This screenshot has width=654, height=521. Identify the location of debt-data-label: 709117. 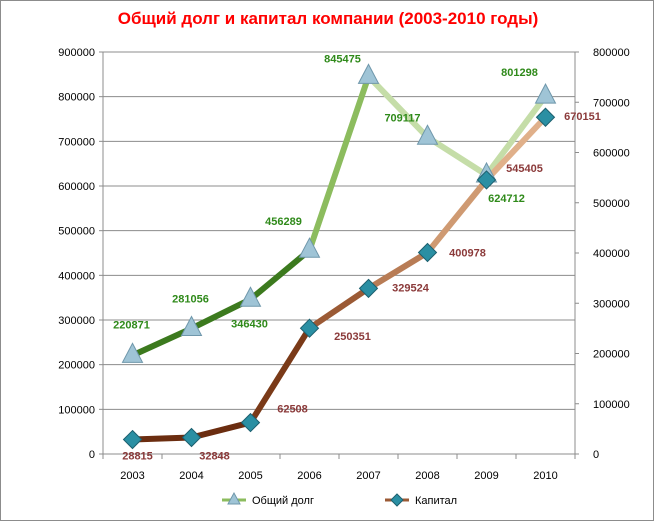
(402, 118).